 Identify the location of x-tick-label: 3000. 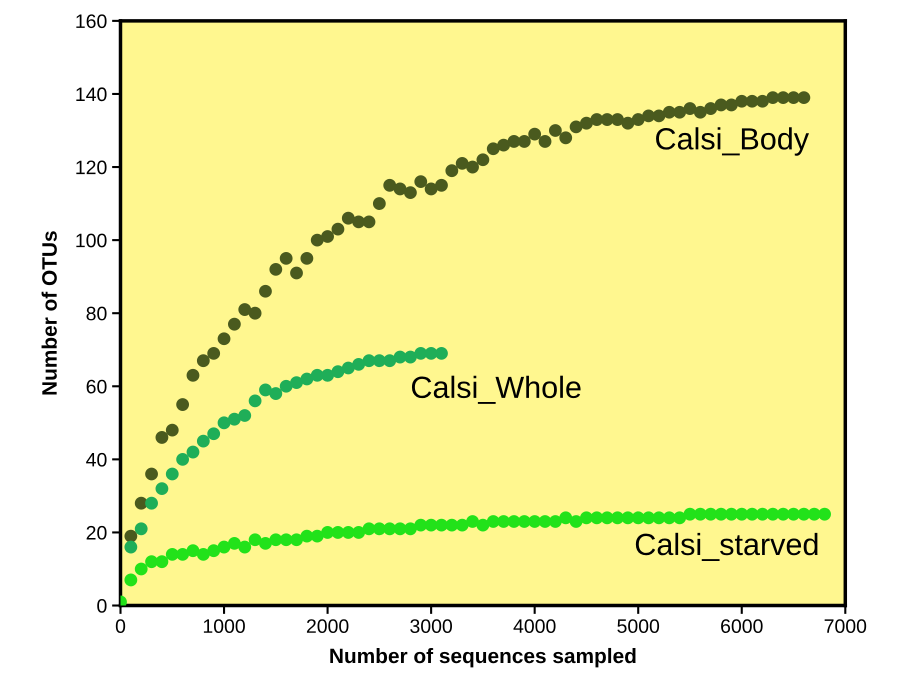
(431, 626).